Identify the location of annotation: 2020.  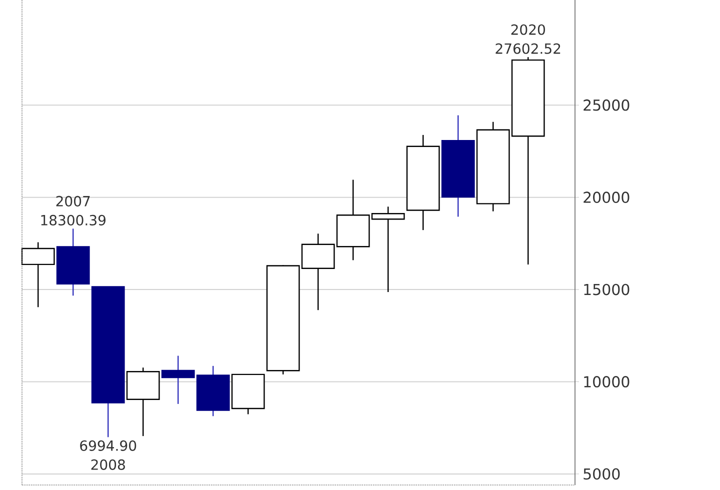
(528, 29).